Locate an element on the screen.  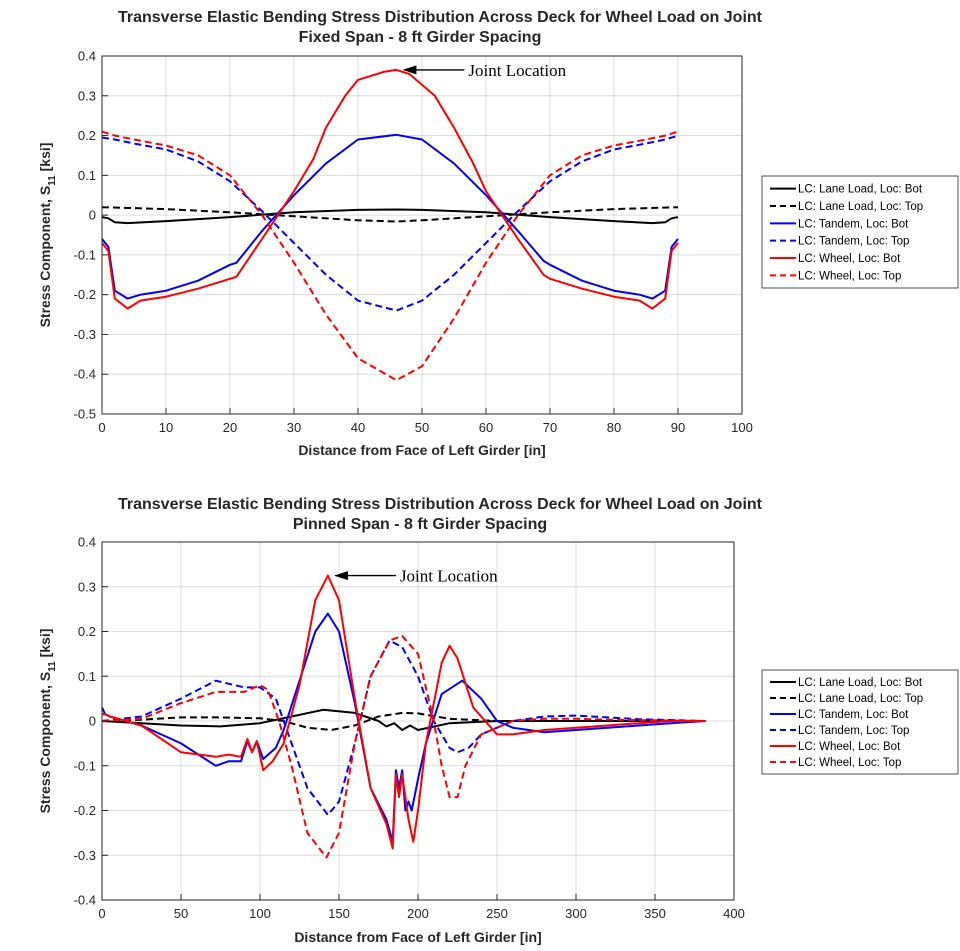
chart-1-legend-label-3: LC: Tandem, Loc: Bot is located at coordinates (853, 224).